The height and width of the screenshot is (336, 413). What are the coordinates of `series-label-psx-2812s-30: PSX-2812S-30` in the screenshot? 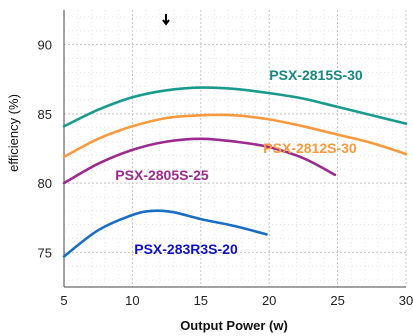 It's located at (310, 148).